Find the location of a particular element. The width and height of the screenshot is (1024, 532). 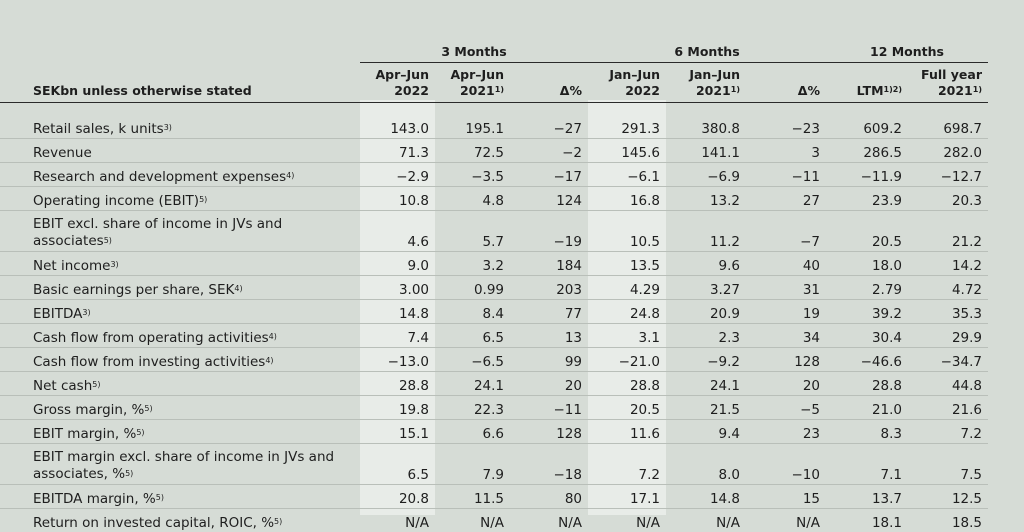

value-cell: 0.99 is located at coordinates (472, 287).